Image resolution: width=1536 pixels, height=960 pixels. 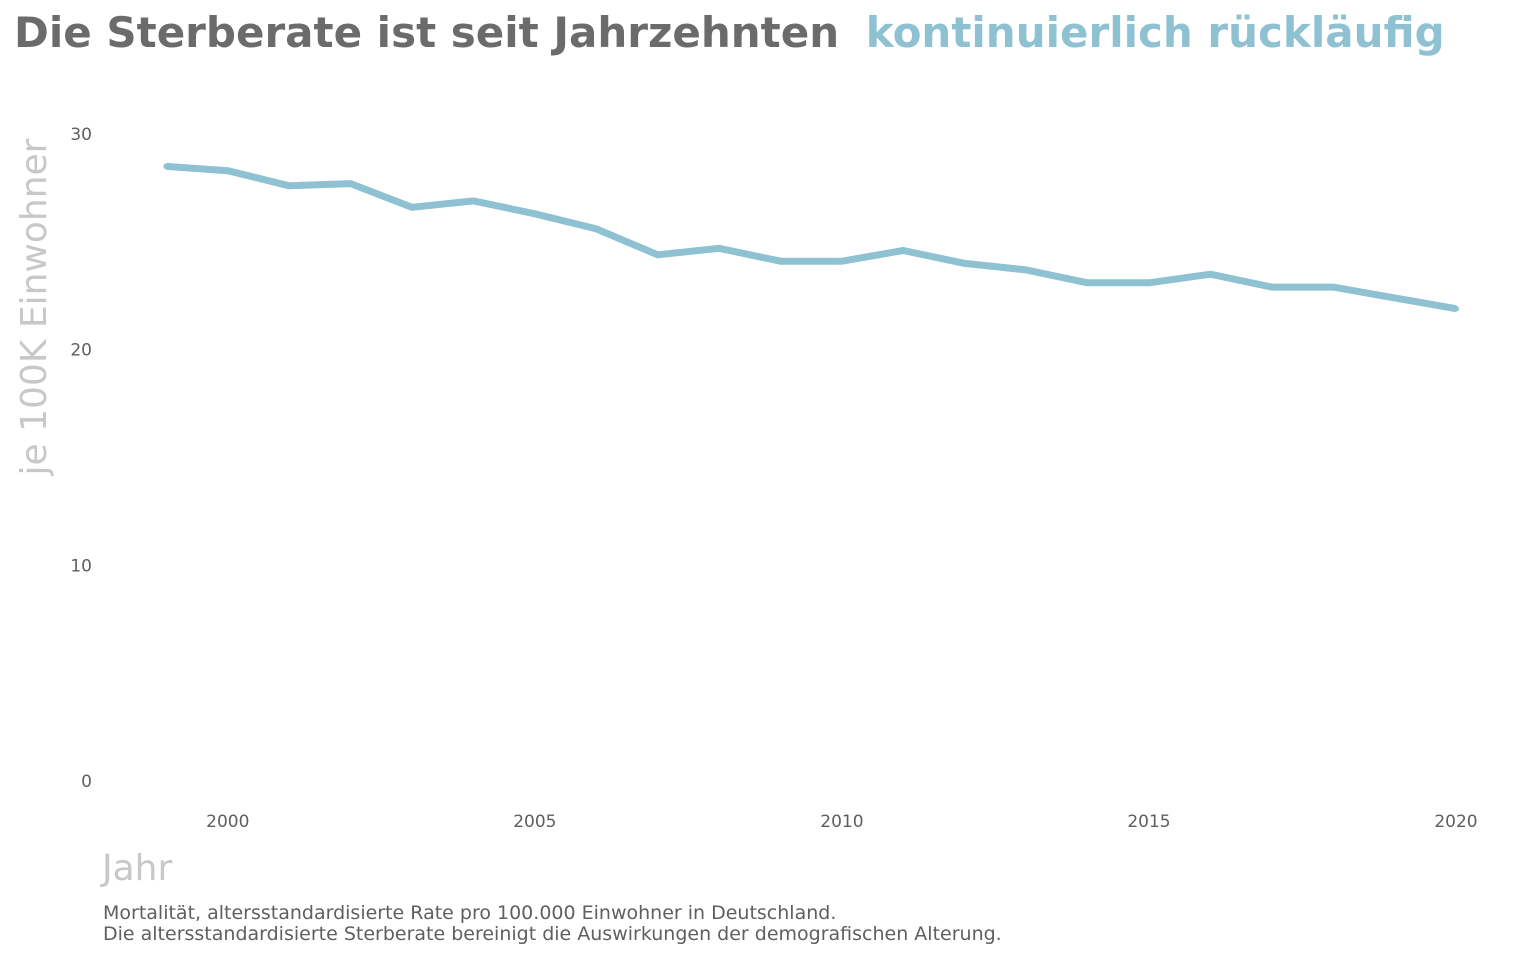 What do you see at coordinates (227, 822) in the screenshot?
I see `x-tick-label: 2000` at bounding box center [227, 822].